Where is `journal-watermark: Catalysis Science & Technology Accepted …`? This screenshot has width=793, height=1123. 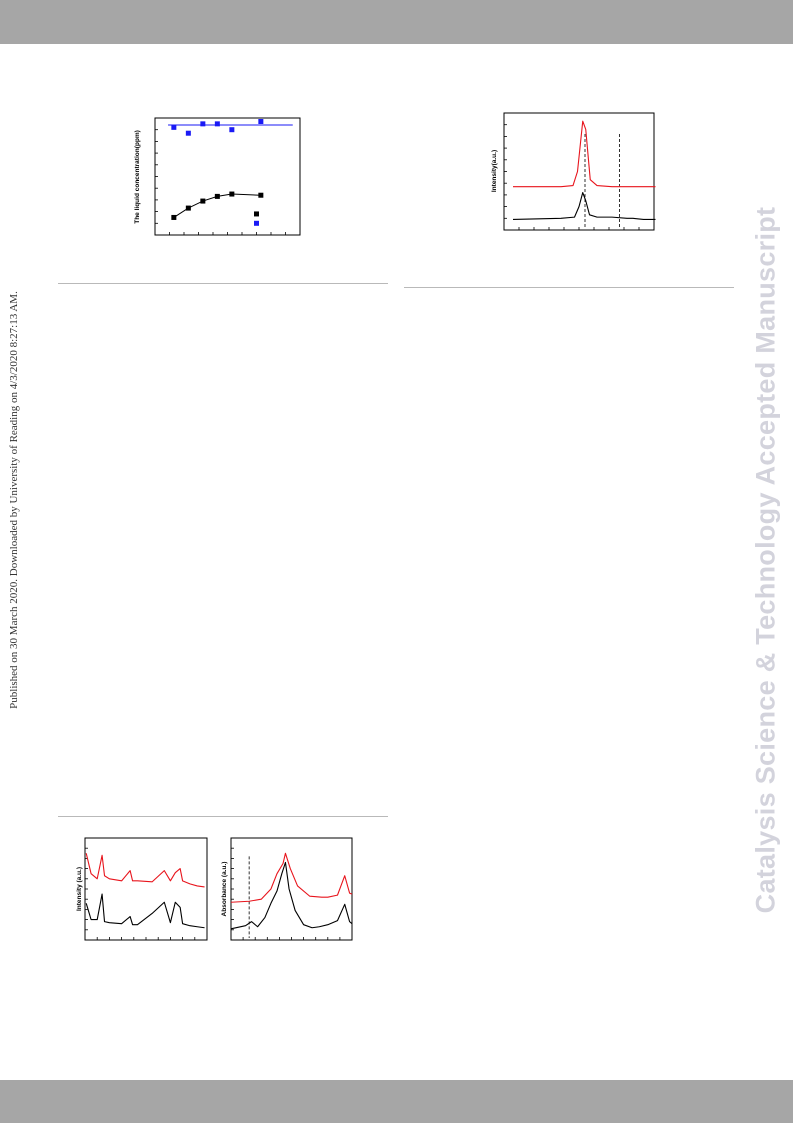
journal-watermark: Catalysis Science & Technology Accepted … is located at coordinates (765, 560).